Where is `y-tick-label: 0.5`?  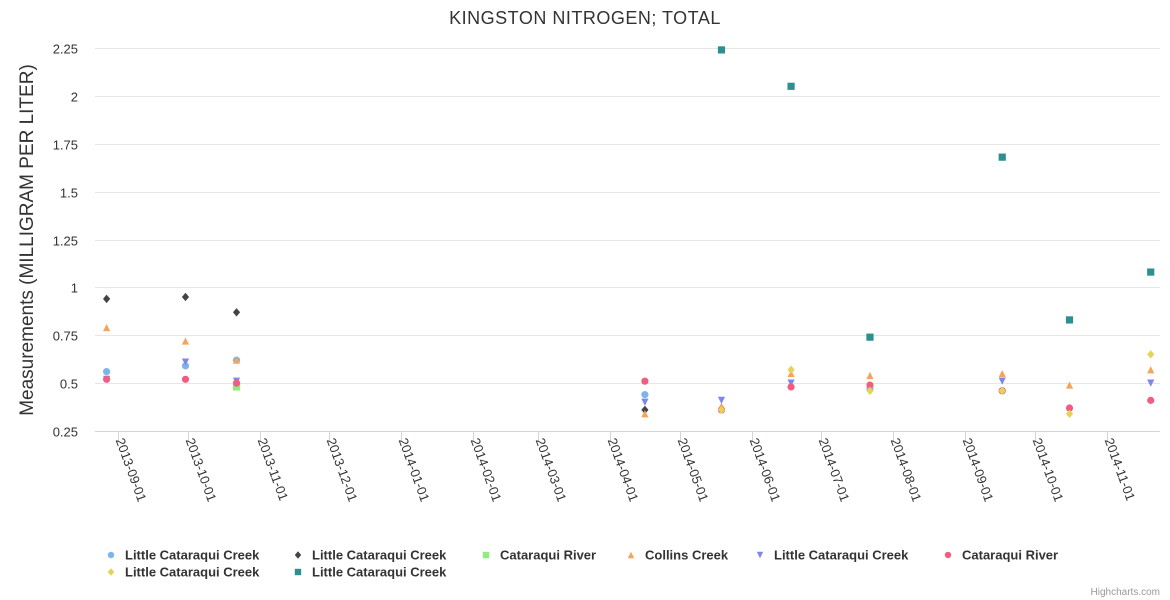
y-tick-label: 0.5 is located at coordinates (69, 384).